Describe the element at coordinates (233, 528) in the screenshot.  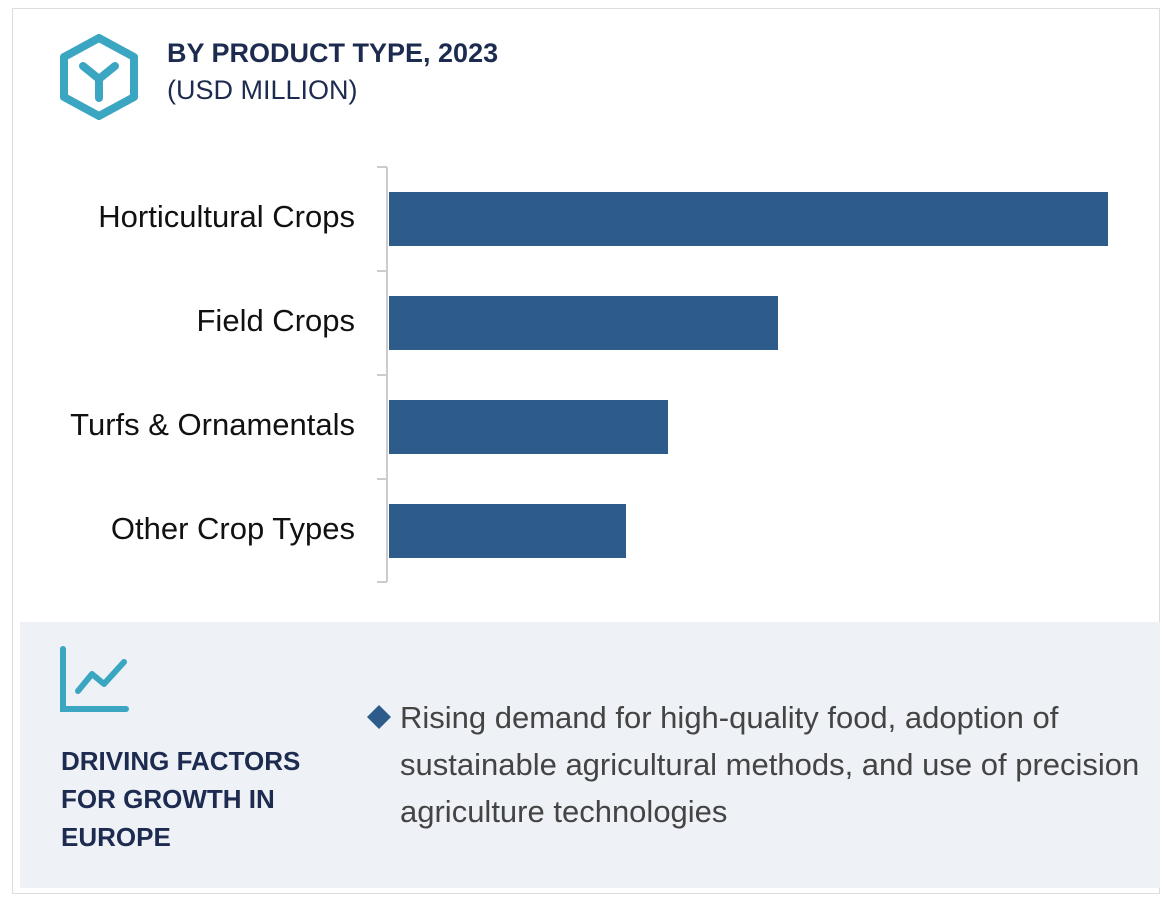
I see `category-label: Other Crop Types` at that location.